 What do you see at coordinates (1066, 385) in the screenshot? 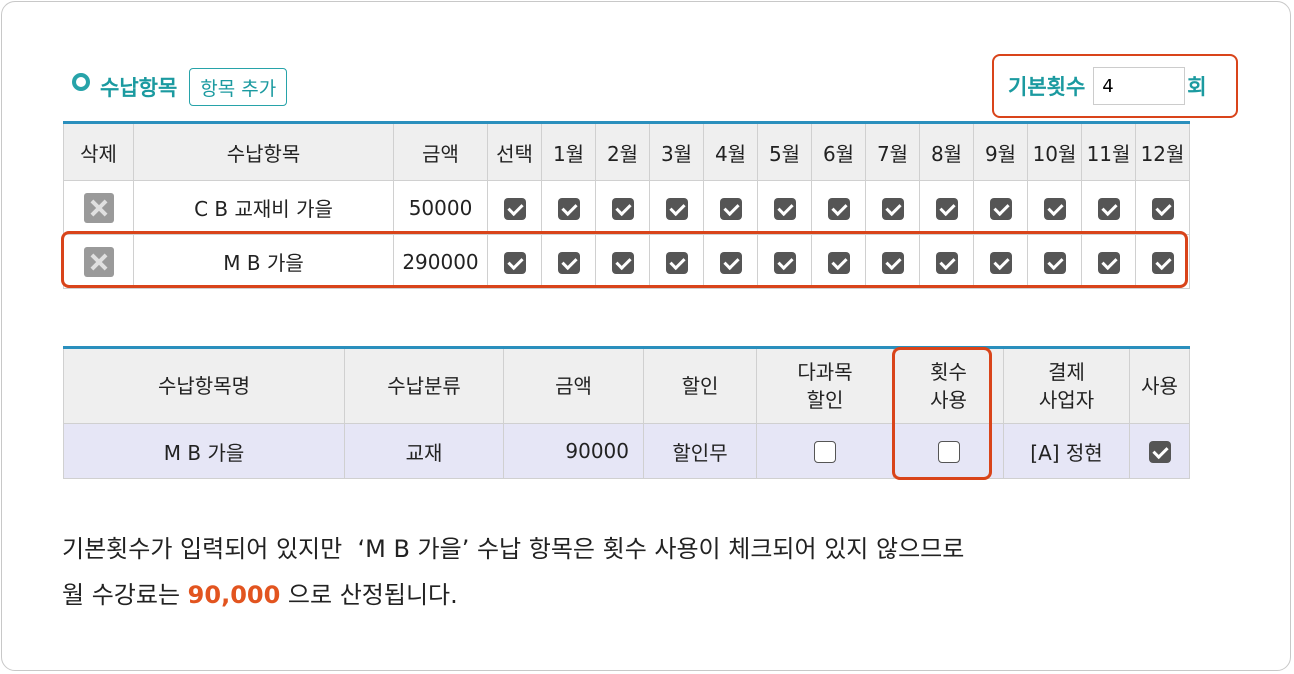
I see `col-payer: 결제 사업자` at bounding box center [1066, 385].